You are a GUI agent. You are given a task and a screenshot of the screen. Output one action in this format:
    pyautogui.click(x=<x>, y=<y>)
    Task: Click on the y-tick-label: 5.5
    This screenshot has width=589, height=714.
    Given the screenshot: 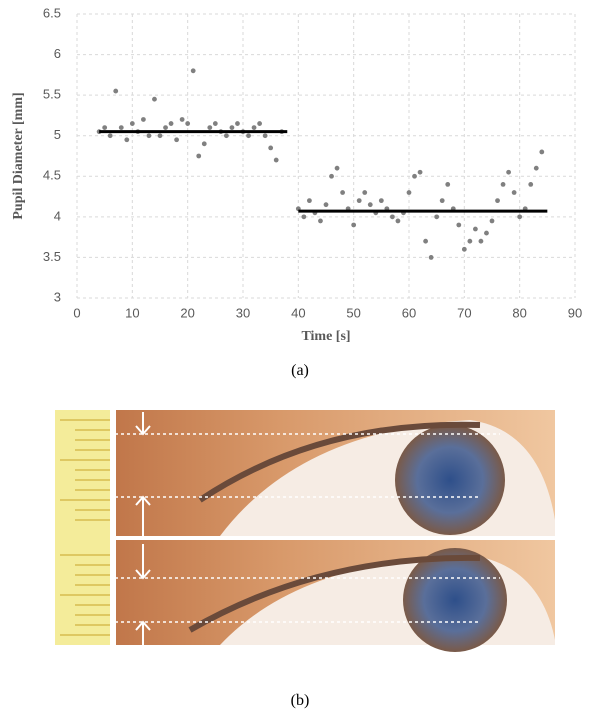 What is the action you would take?
    pyautogui.click(x=52, y=94)
    